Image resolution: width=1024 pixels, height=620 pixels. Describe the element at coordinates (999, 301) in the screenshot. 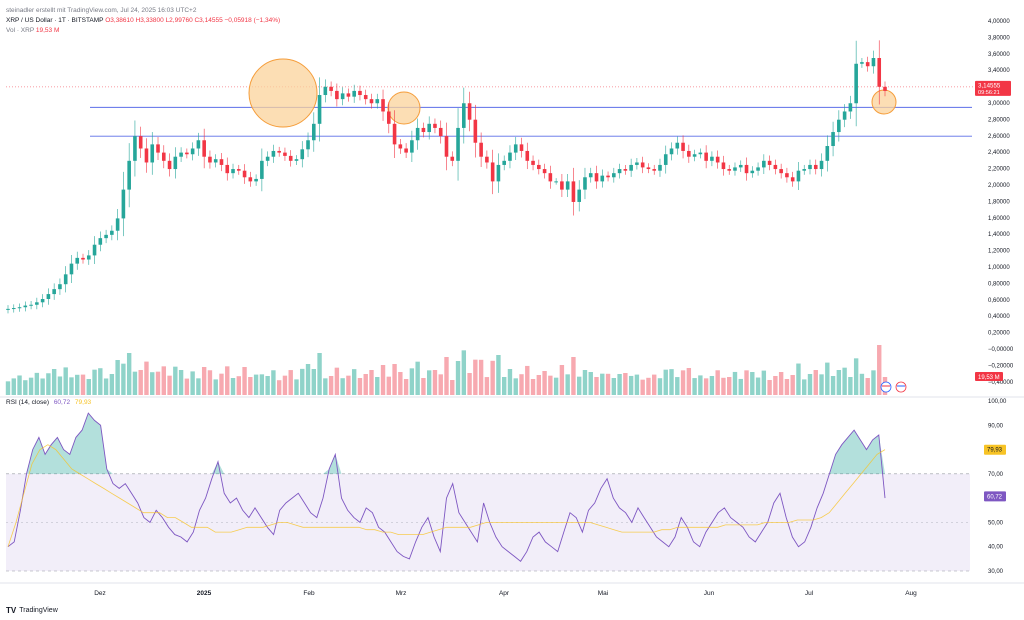

I see `price-axis-tick: 0,60000` at that location.